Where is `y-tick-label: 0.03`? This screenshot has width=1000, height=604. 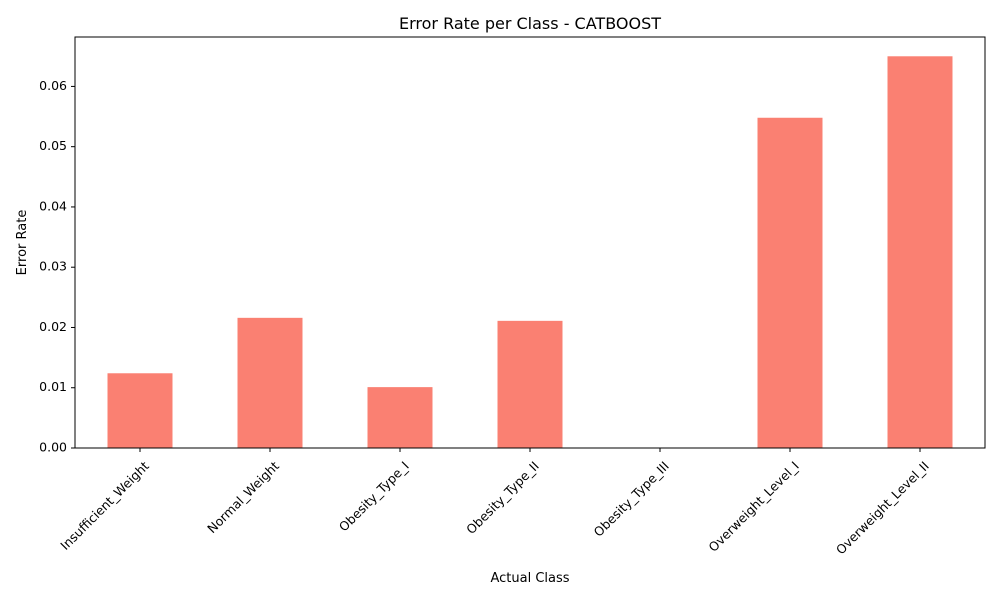
y-tick-label: 0.03 is located at coordinates (53, 266).